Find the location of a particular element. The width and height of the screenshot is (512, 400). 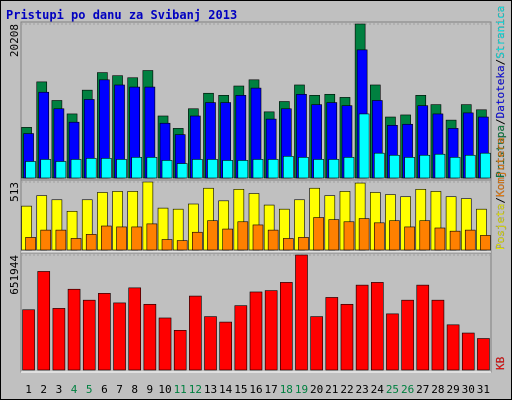

legend-entry: KB is located at coordinates (500, 363).